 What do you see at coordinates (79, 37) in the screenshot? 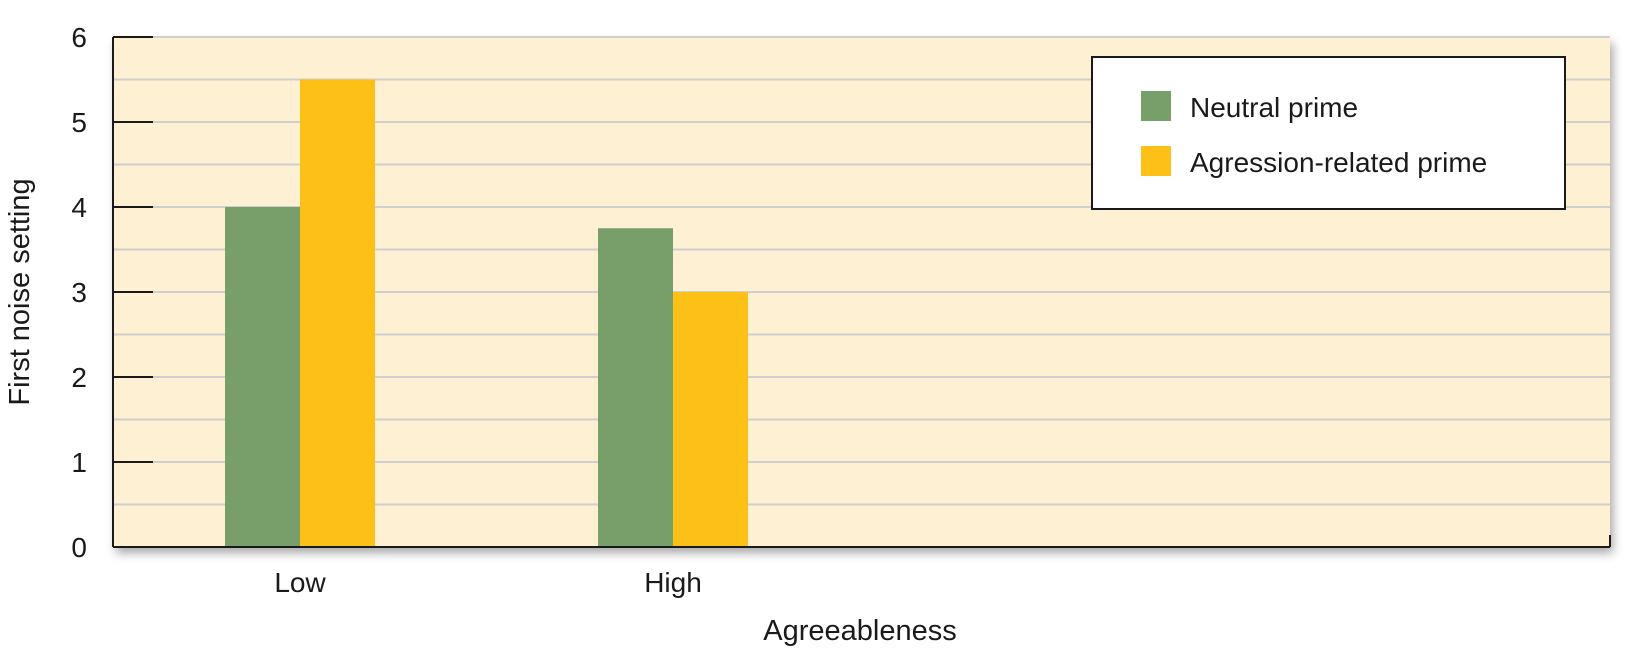
I see `y-tick-label: 6` at bounding box center [79, 37].